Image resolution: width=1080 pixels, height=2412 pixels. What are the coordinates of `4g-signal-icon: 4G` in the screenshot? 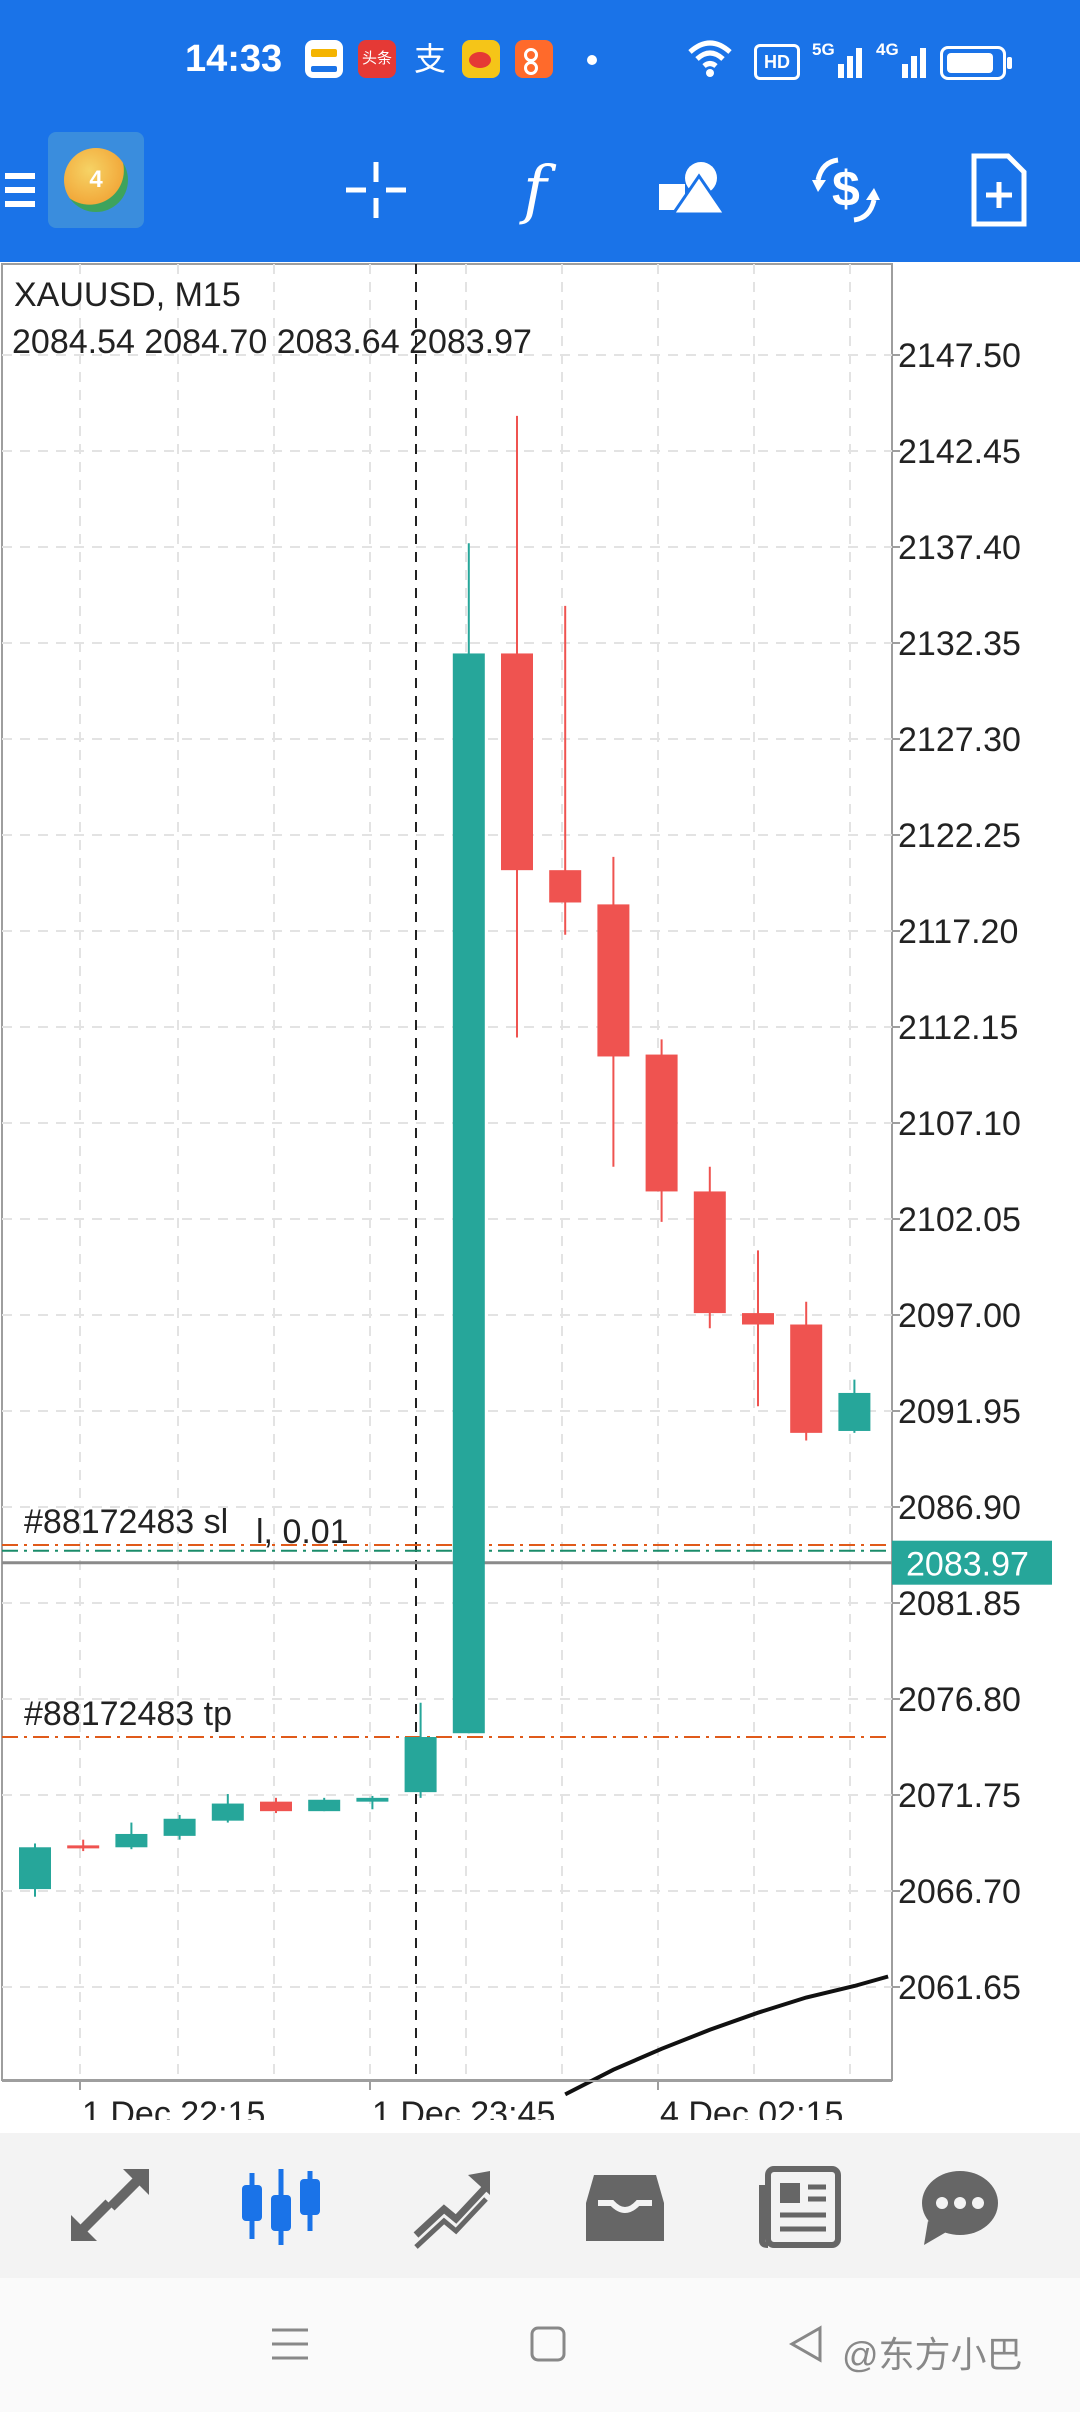 It's located at (904, 60).